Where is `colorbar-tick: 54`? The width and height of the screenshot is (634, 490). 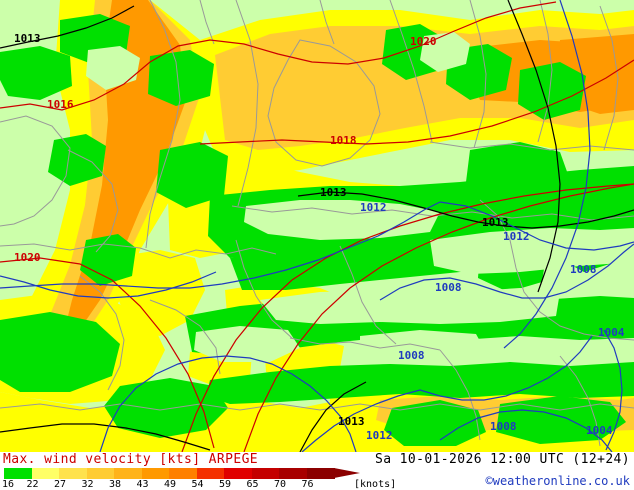 colorbar-tick: 54 is located at coordinates (197, 484).